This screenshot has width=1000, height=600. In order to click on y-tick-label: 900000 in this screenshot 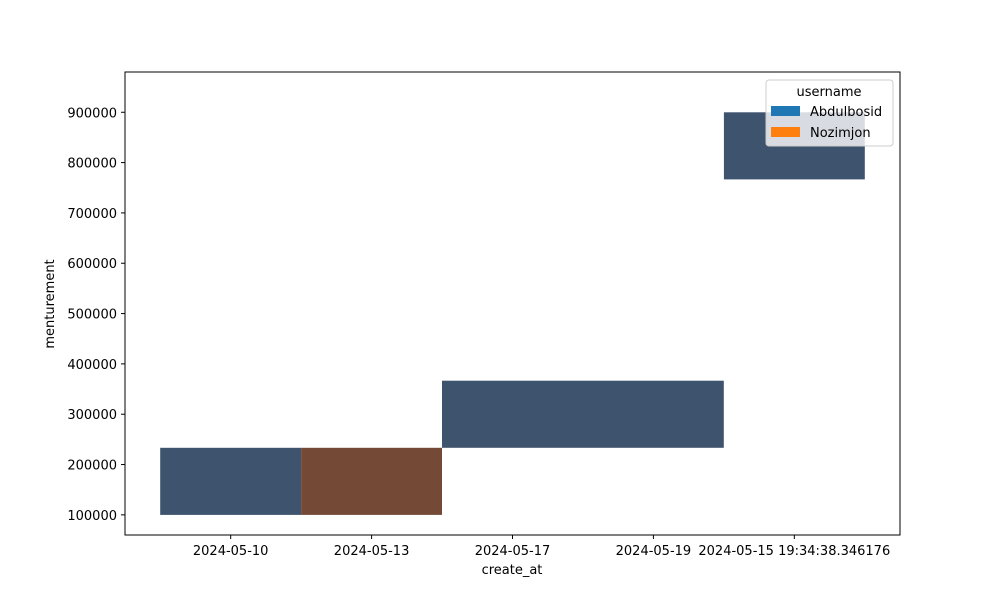, I will do `click(92, 113)`.